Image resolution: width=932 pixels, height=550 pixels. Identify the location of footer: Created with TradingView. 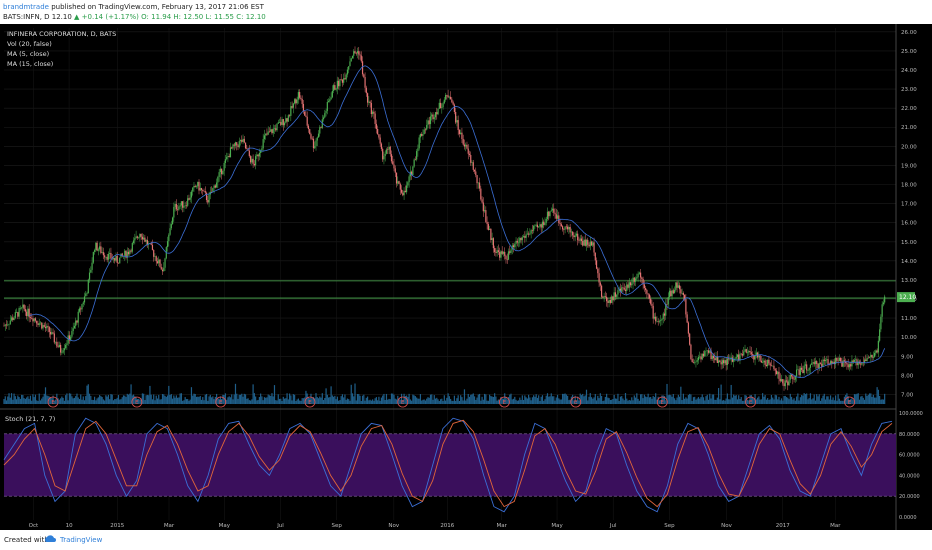
(466, 540).